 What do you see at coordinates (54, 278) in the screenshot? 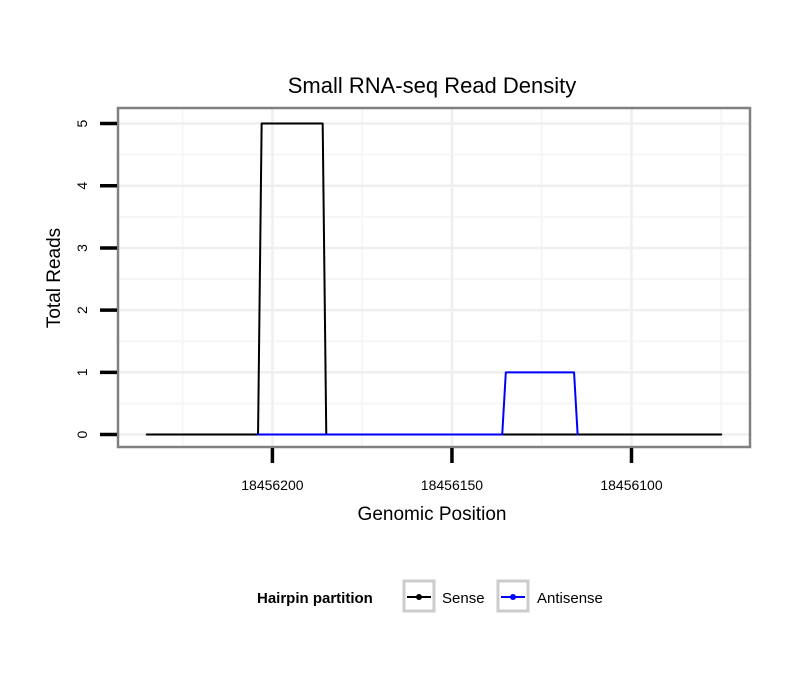
I see `y-axis-label: Total Reads` at bounding box center [54, 278].